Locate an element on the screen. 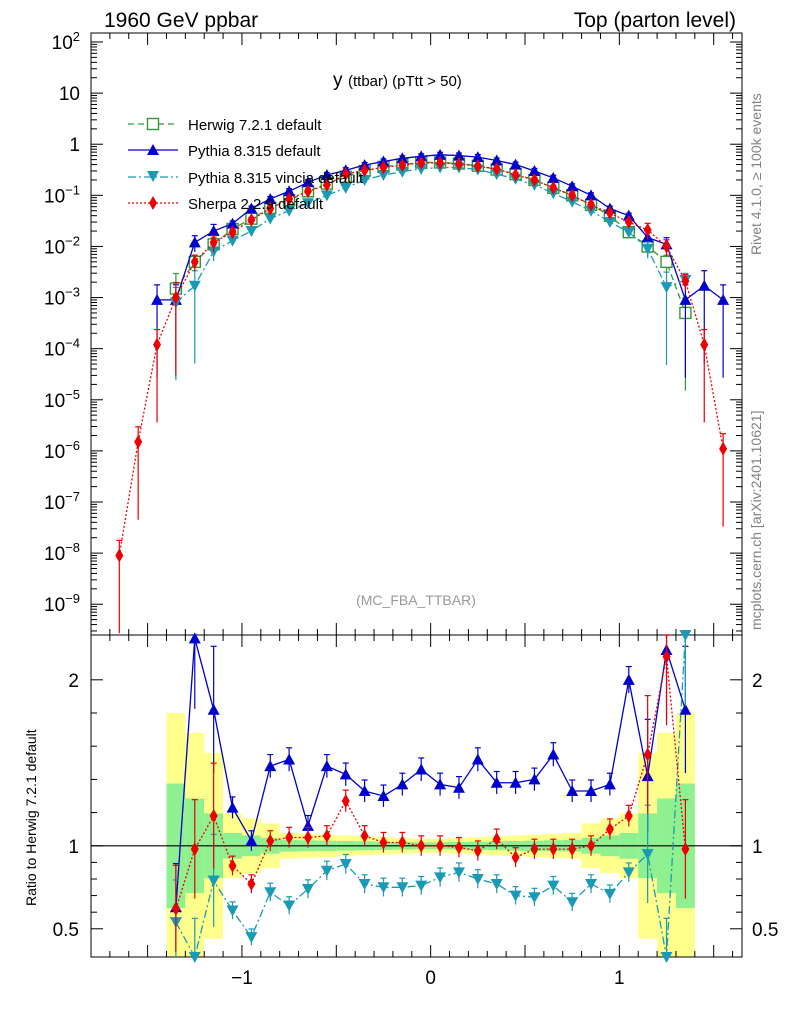 This screenshot has height=1024, width=786. rivet-version-label: Rivet 4.1.0, ≥ 100k events is located at coordinates (756, 174).